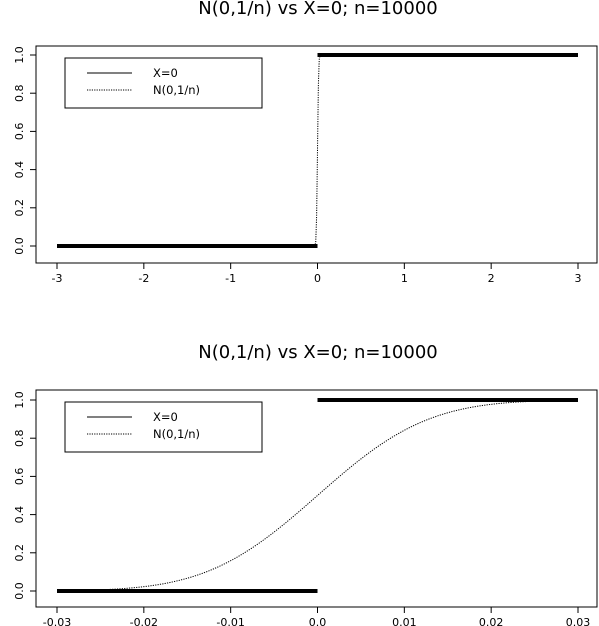  What do you see at coordinates (317, 278) in the screenshot?
I see `x-tick-label: 0` at bounding box center [317, 278].